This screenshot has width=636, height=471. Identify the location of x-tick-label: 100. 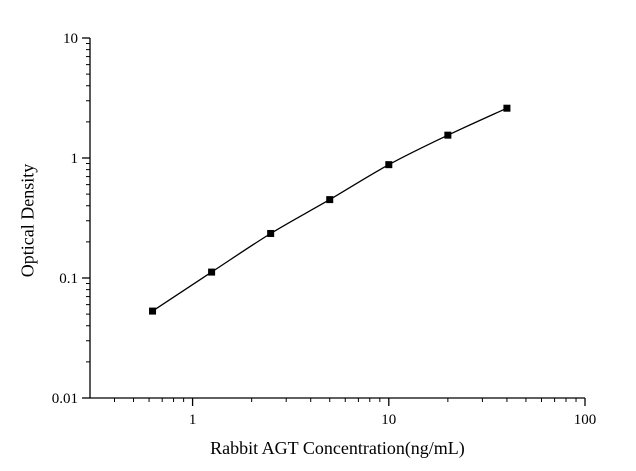
(585, 420).